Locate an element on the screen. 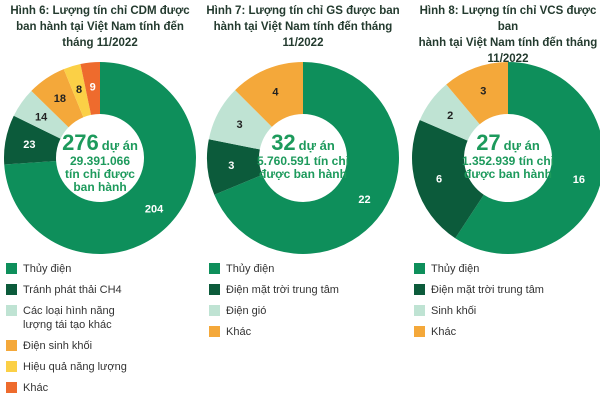 This screenshot has height=402, width=600. project-count: 32 is located at coordinates (283, 142).